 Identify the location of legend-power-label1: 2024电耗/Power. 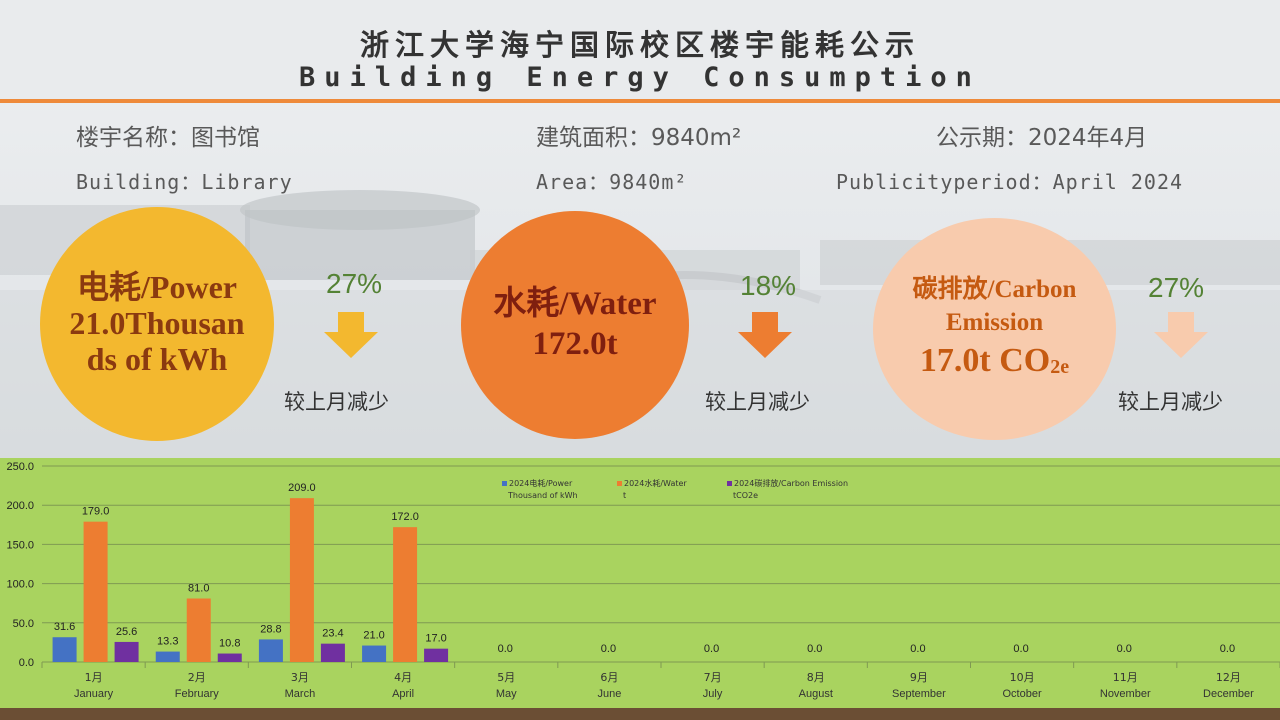
(541, 483).